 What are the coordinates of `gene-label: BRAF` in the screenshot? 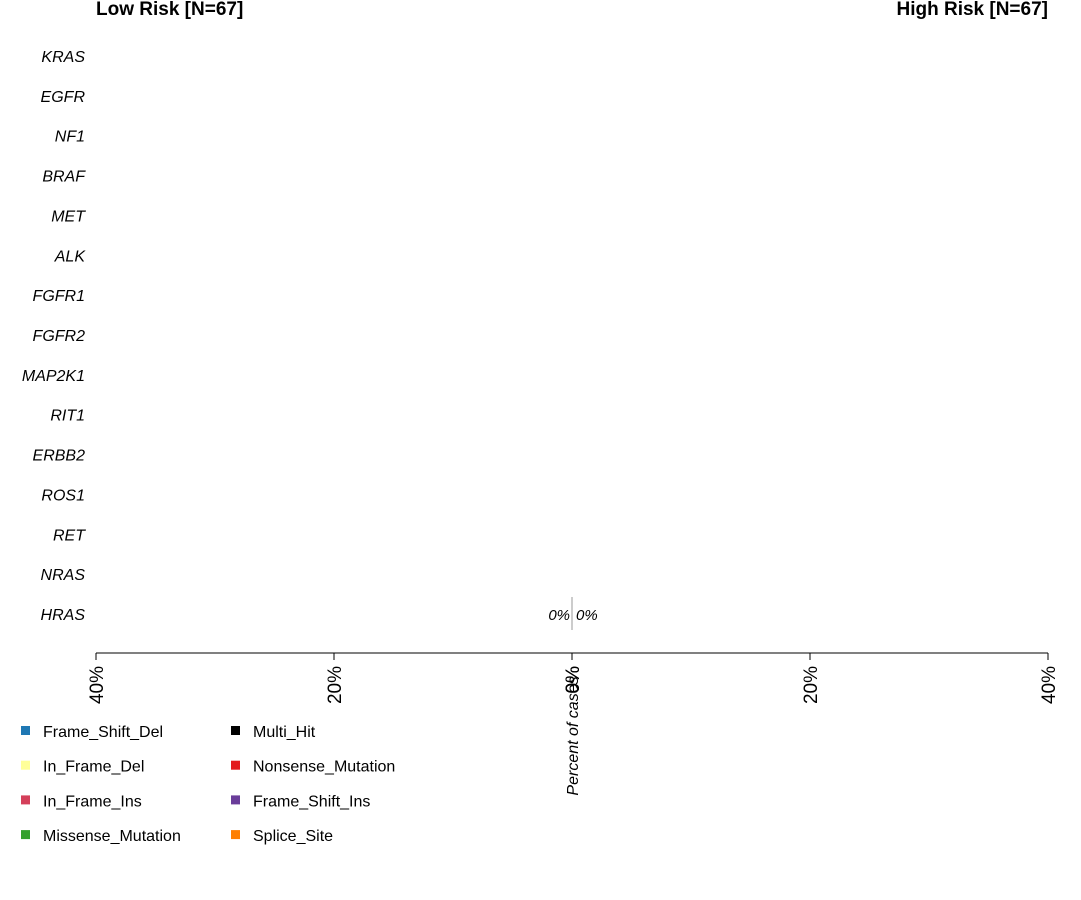 It's located at (64, 177).